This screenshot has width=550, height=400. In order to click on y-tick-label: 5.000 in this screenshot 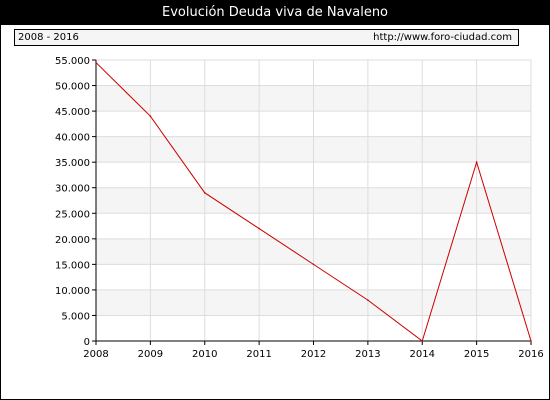, I will do `click(75, 316)`.